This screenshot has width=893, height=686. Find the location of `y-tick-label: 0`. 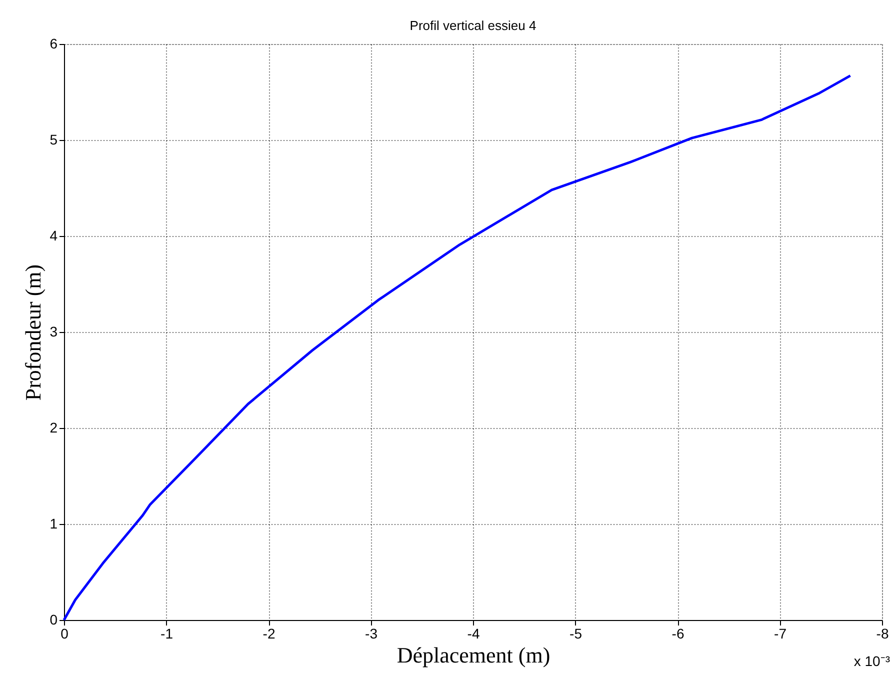

y-tick-label: 0 is located at coordinates (54, 620).